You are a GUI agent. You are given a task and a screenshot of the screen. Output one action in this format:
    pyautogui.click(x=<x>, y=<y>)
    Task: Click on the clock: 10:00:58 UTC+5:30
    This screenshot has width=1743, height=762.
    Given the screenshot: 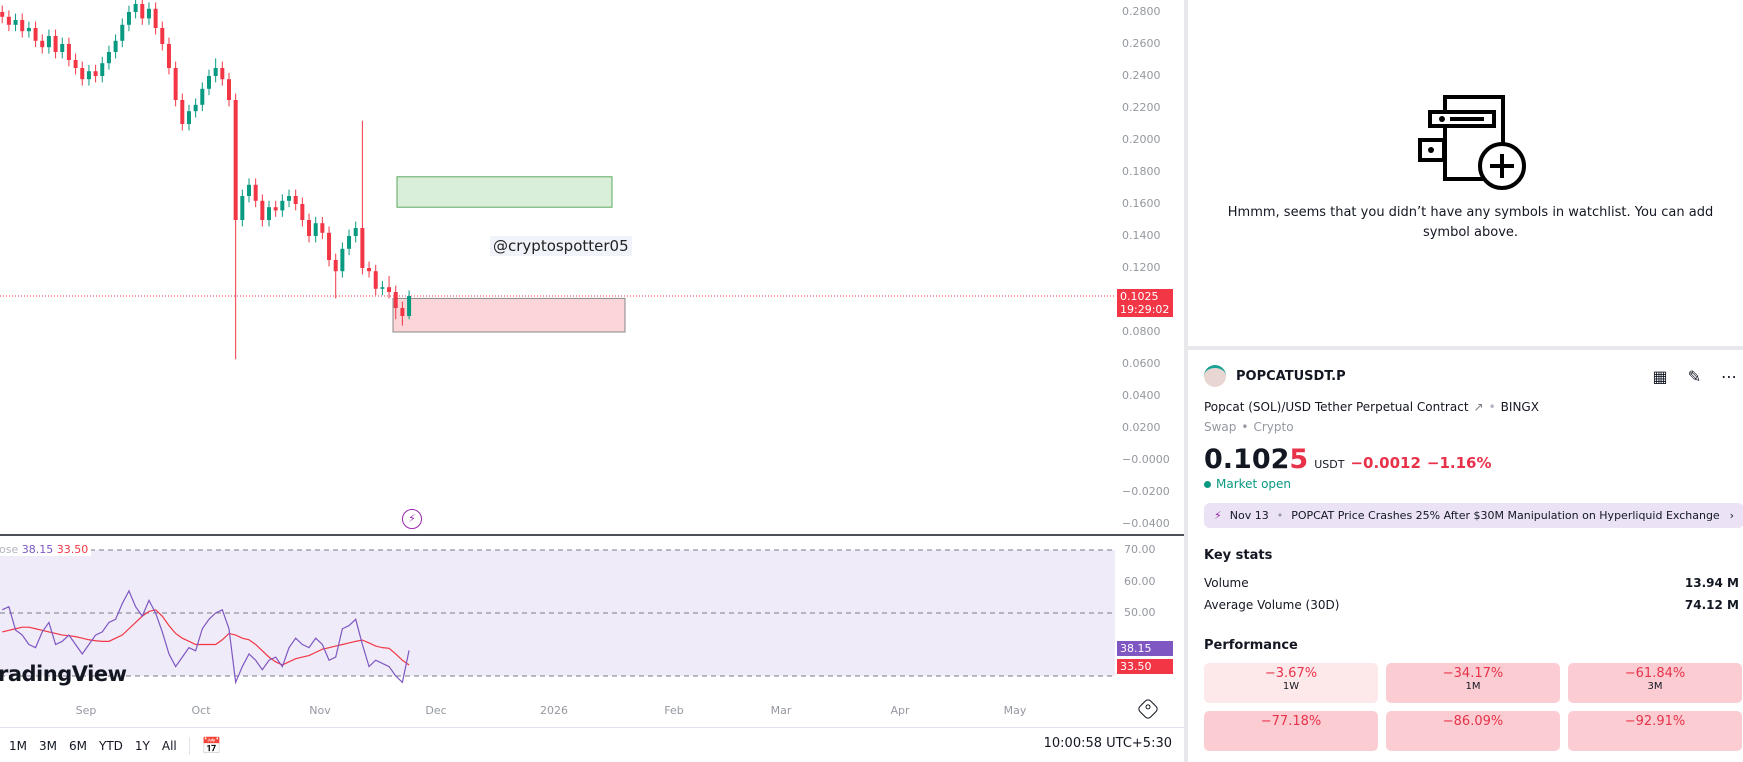 What is the action you would take?
    pyautogui.click(x=1107, y=743)
    